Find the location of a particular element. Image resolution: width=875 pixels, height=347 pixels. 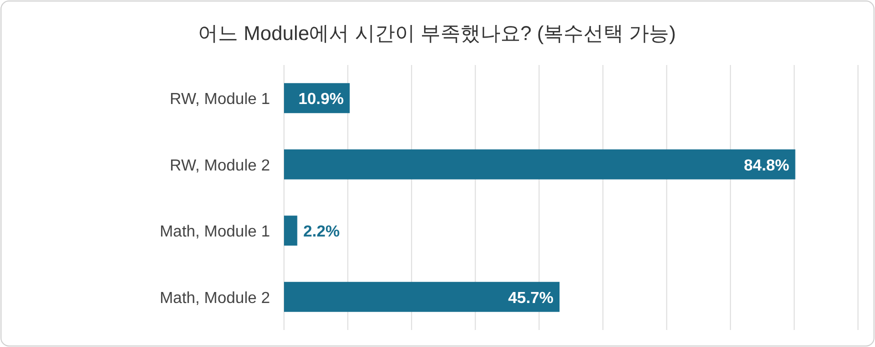

chart-title: 어느 Module에서 시간이 부족했나요? (복수선택 가능) is located at coordinates (437, 34).